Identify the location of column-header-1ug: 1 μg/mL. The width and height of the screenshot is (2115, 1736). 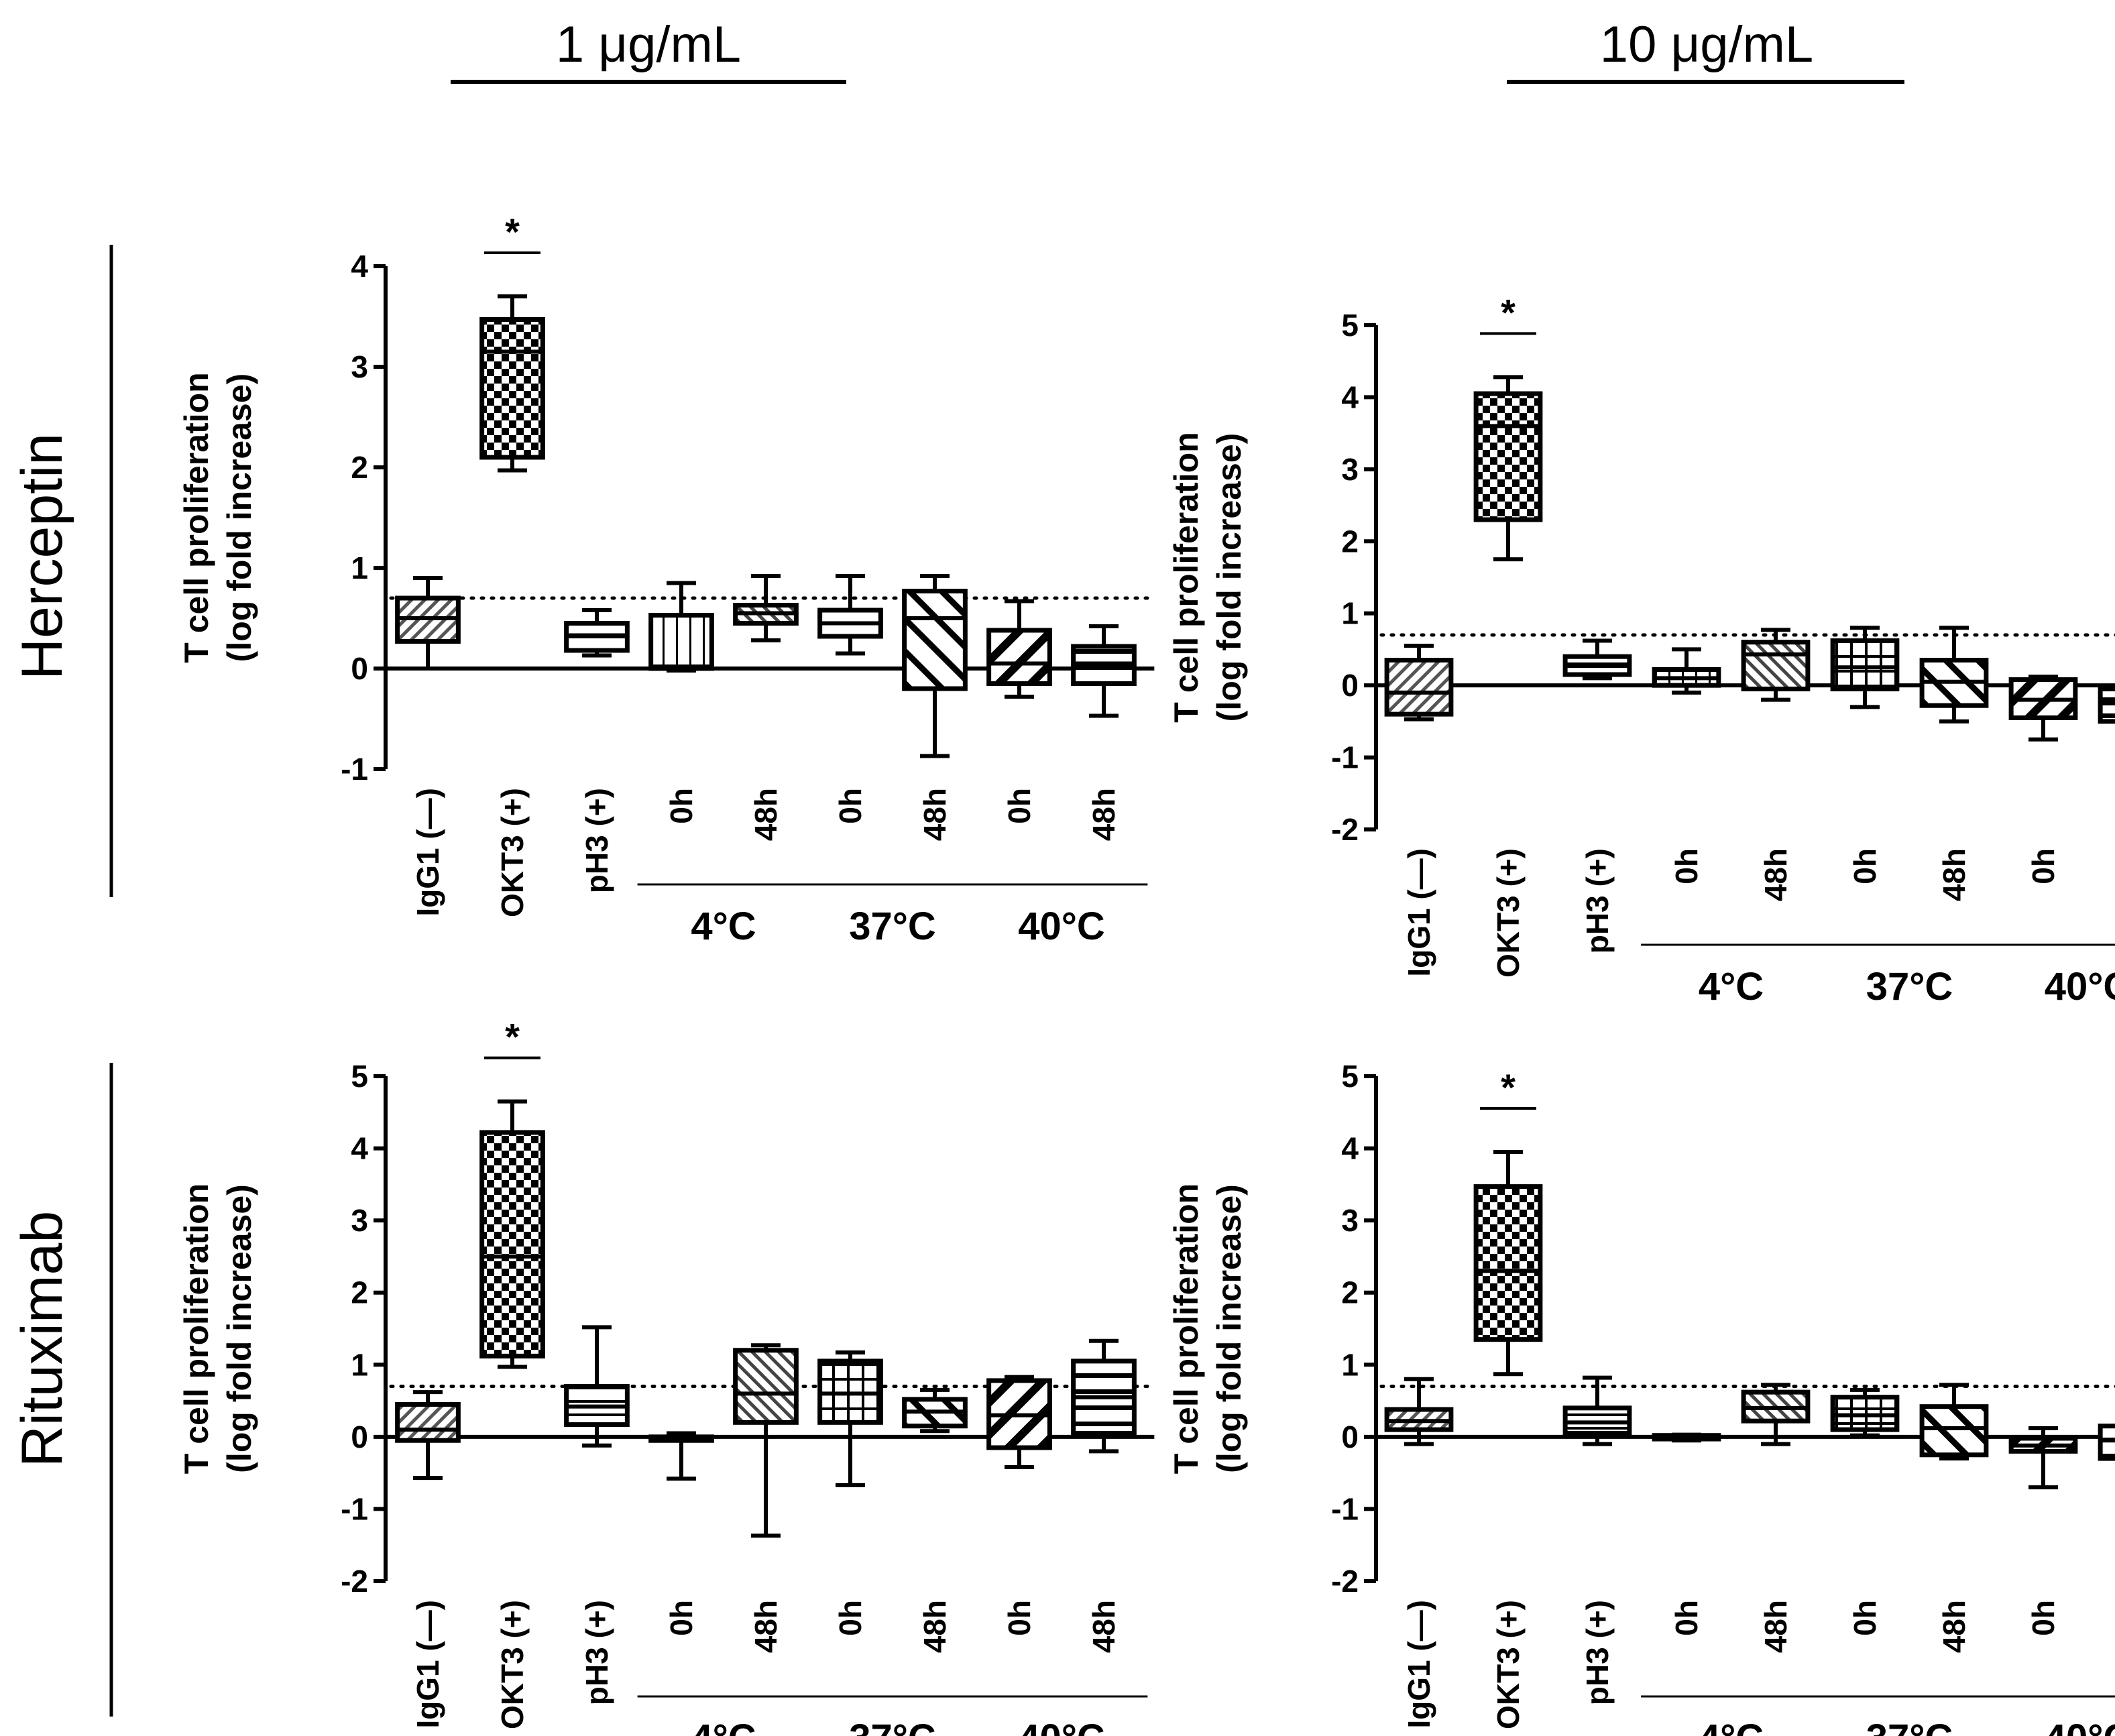
(648, 50).